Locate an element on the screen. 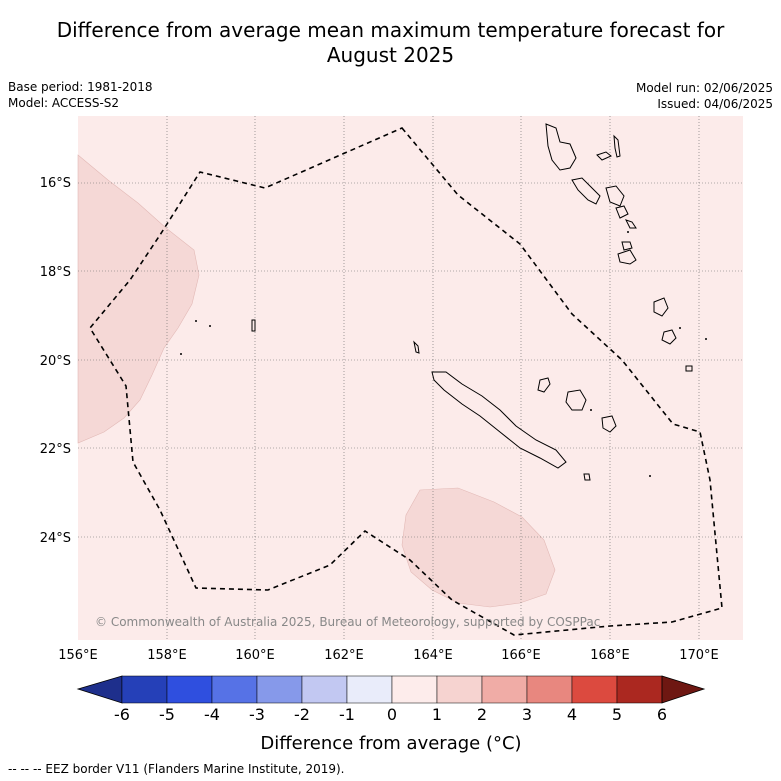  lon-label-170: 170°E is located at coordinates (699, 655).